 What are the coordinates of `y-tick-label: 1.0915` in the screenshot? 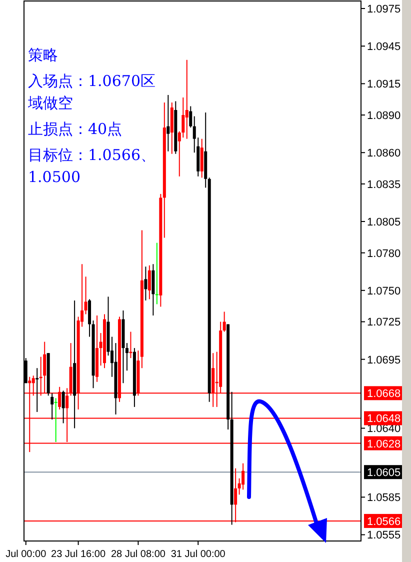 It's located at (384, 84).